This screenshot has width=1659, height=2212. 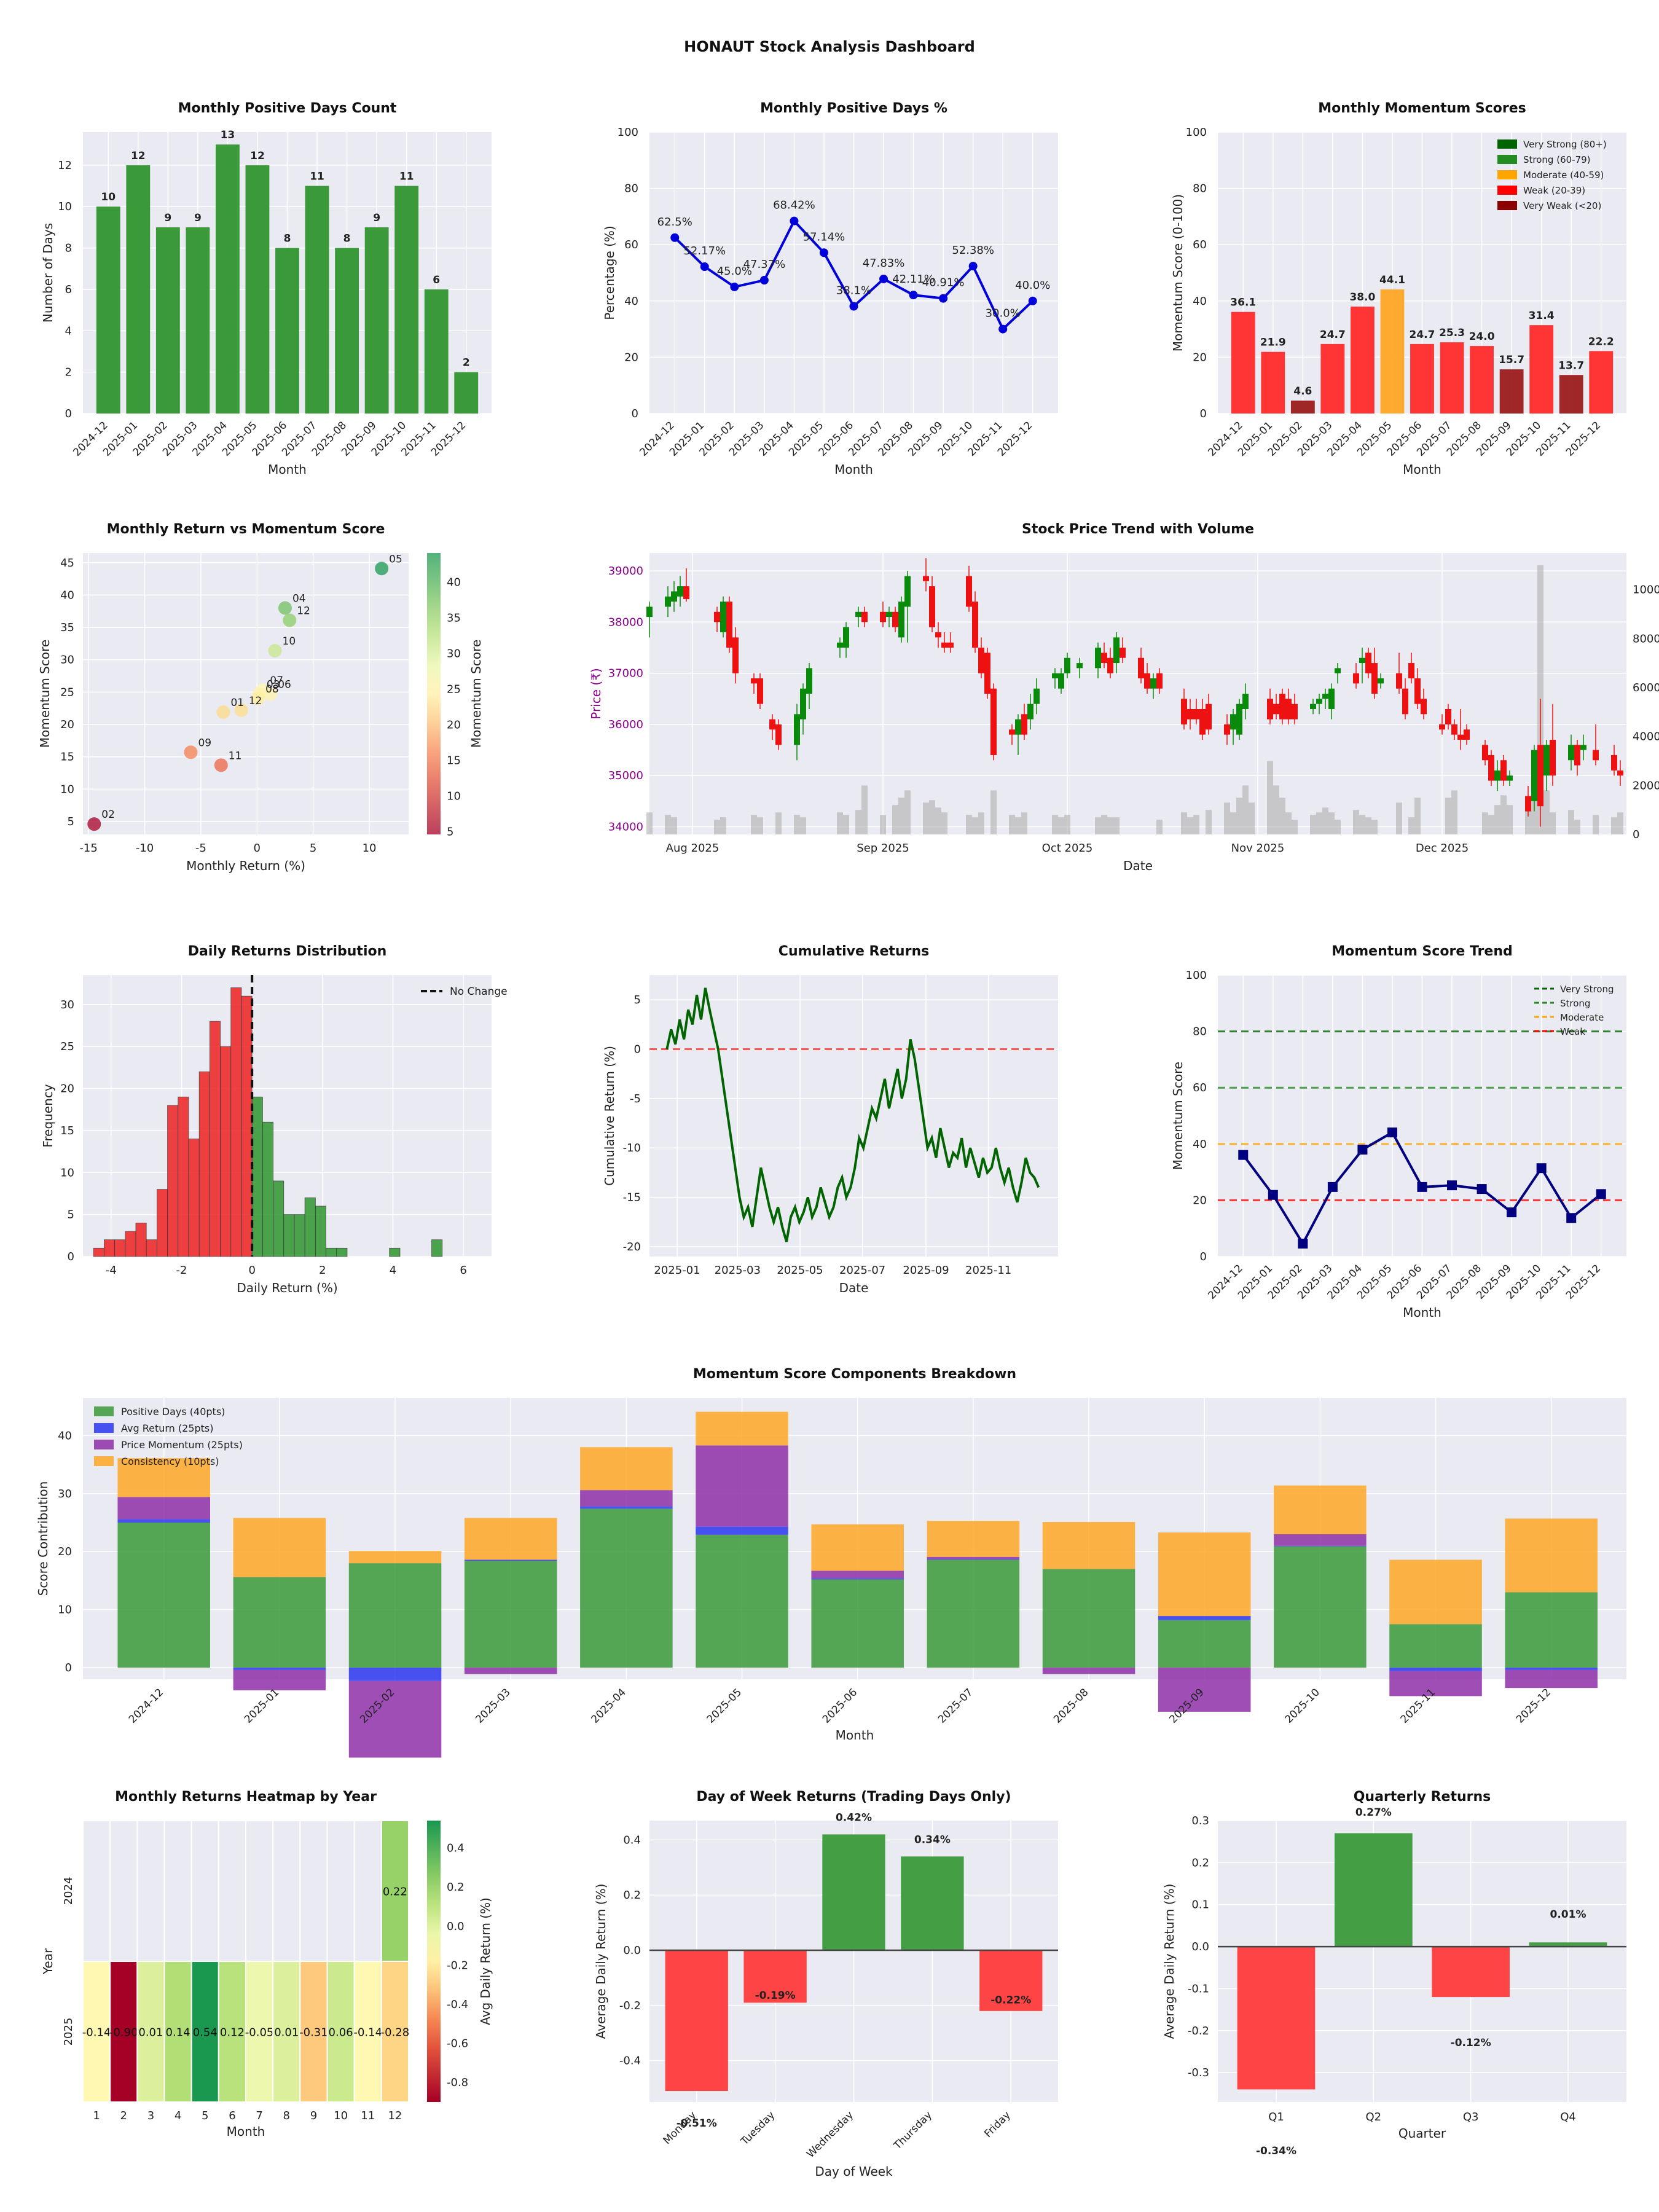 I want to click on momentum-trend-ytick: 0, so click(x=1203, y=1256).